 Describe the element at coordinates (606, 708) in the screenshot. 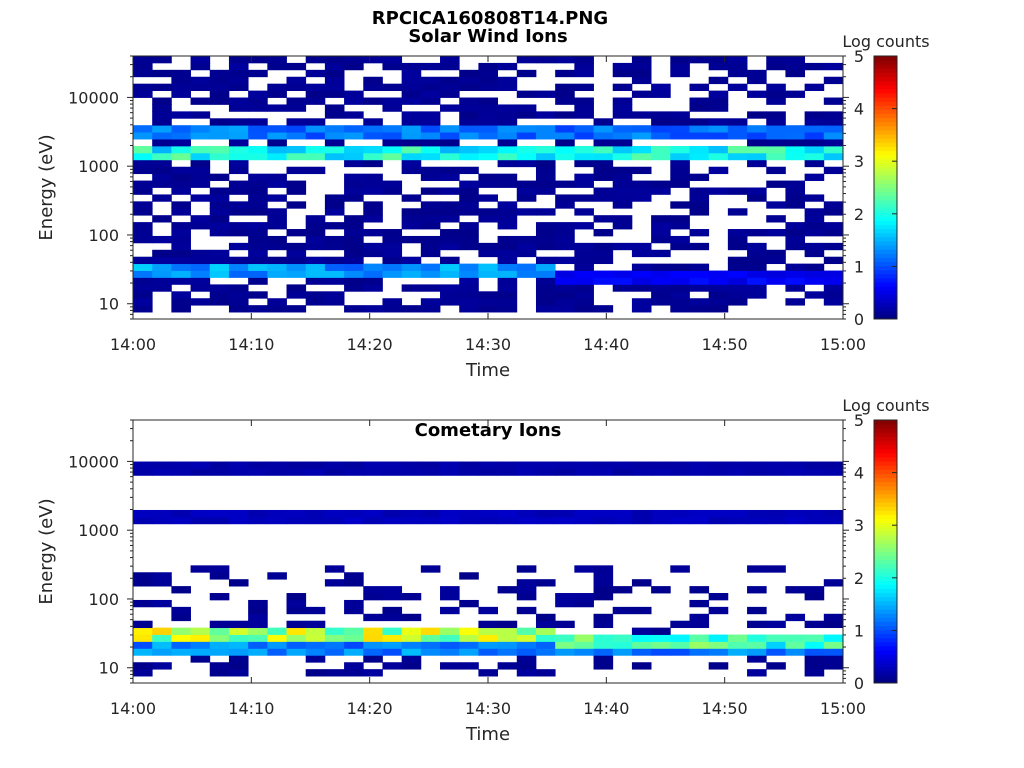

I see `x-tick-label: 14:40` at that location.